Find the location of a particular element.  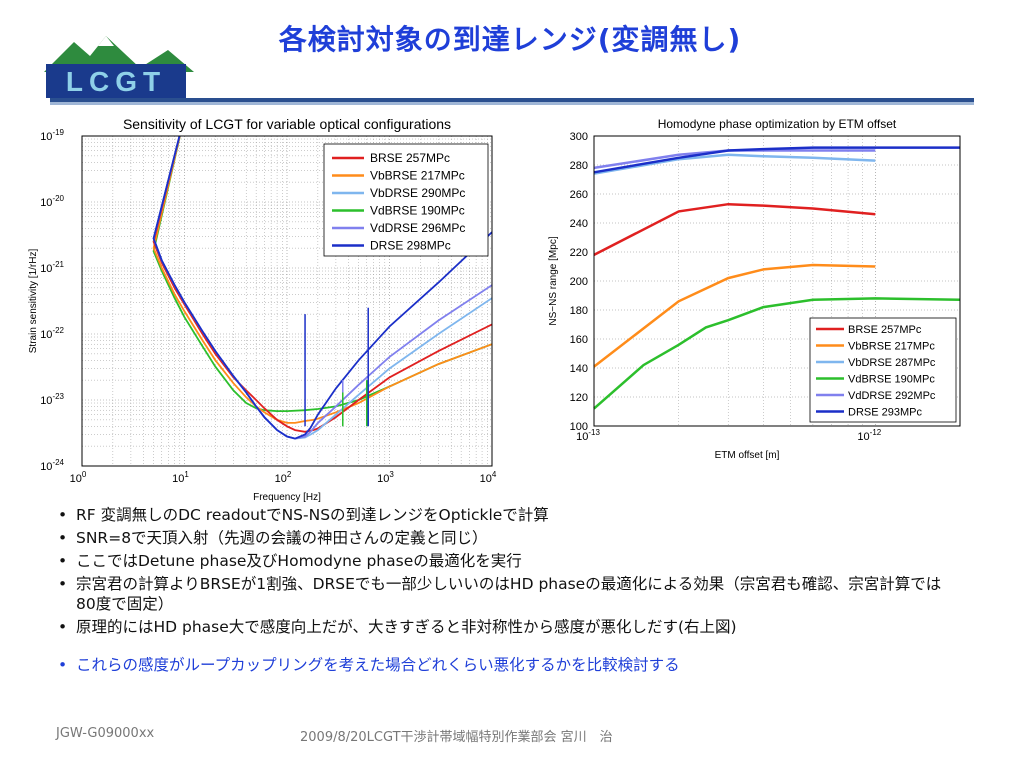

logo-text: LCGT is located at coordinates (116, 81).